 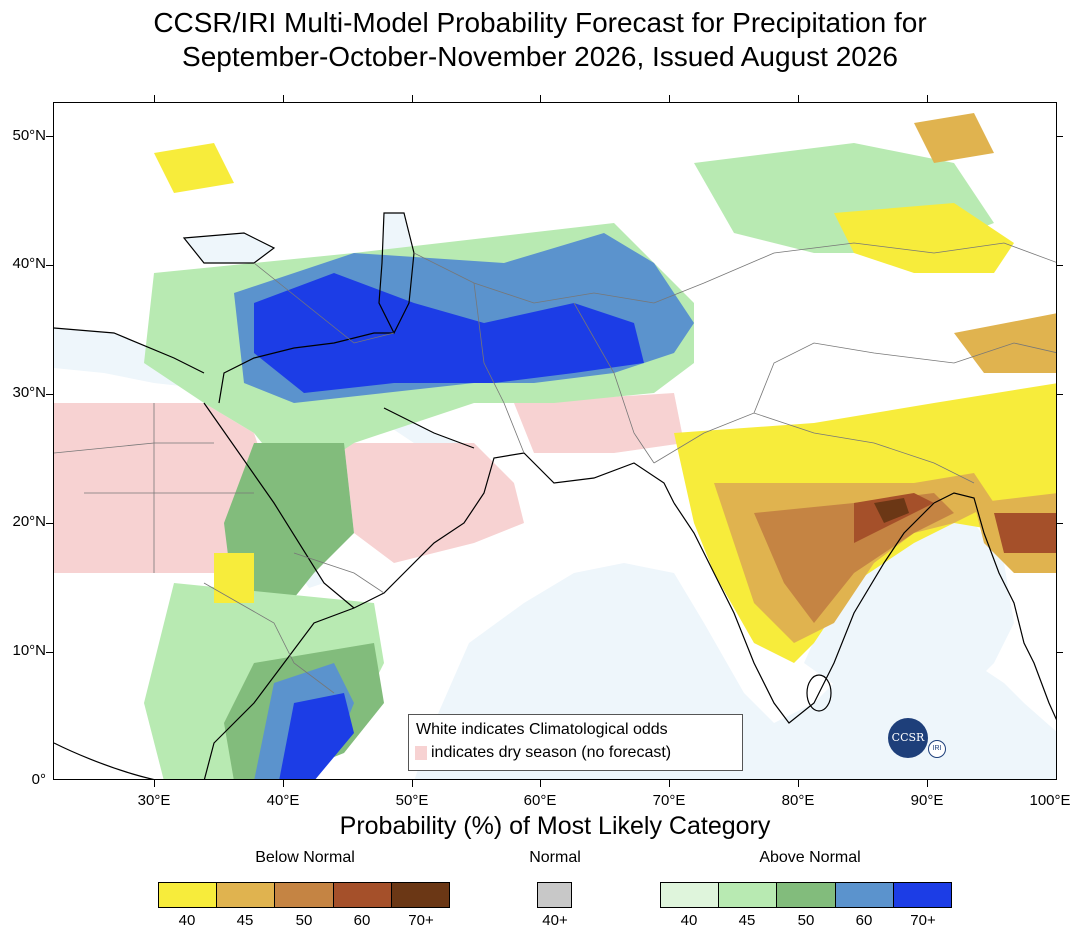 What do you see at coordinates (810, 857) in the screenshot?
I see `above-normal-label: Above Normal` at bounding box center [810, 857].